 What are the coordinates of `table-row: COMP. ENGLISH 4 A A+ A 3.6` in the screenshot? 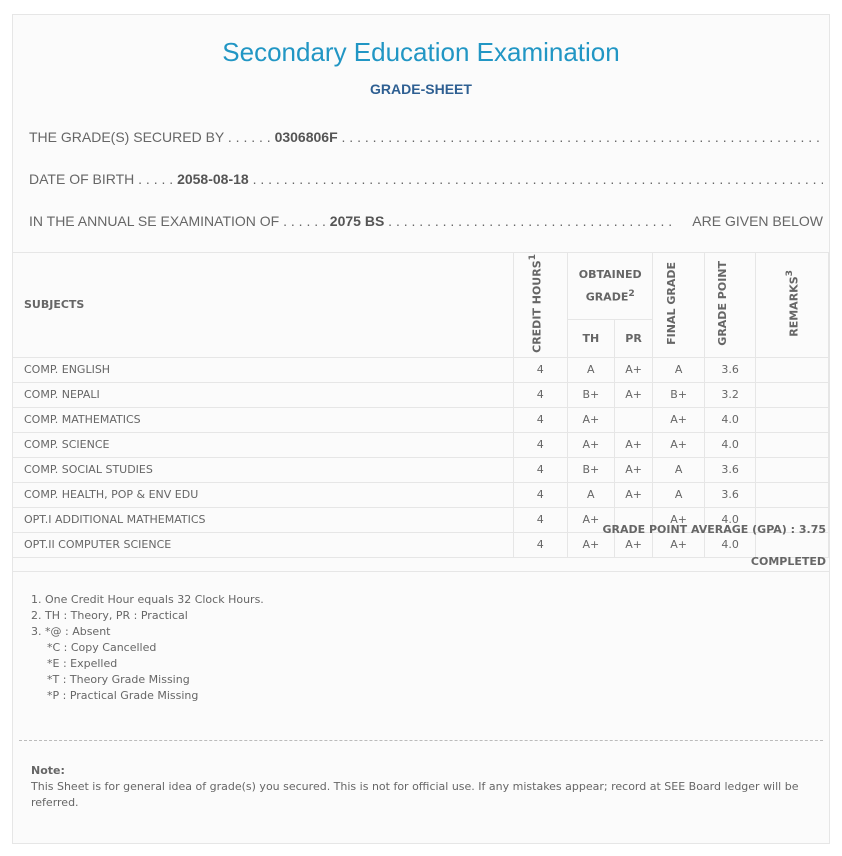 It's located at (421, 369).